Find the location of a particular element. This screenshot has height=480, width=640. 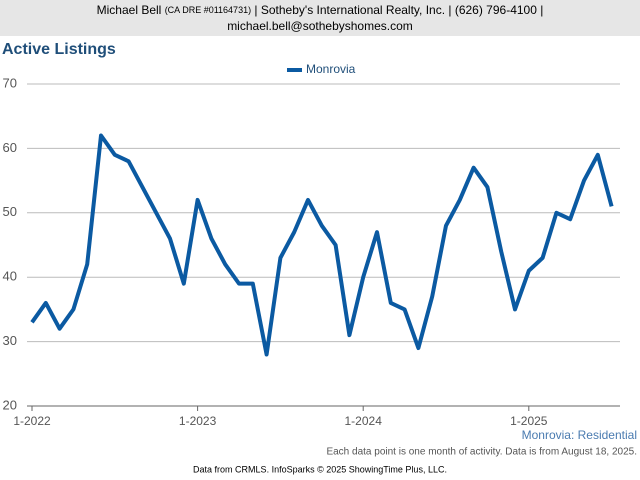

x-tick-label: 1-2022 is located at coordinates (32, 421).